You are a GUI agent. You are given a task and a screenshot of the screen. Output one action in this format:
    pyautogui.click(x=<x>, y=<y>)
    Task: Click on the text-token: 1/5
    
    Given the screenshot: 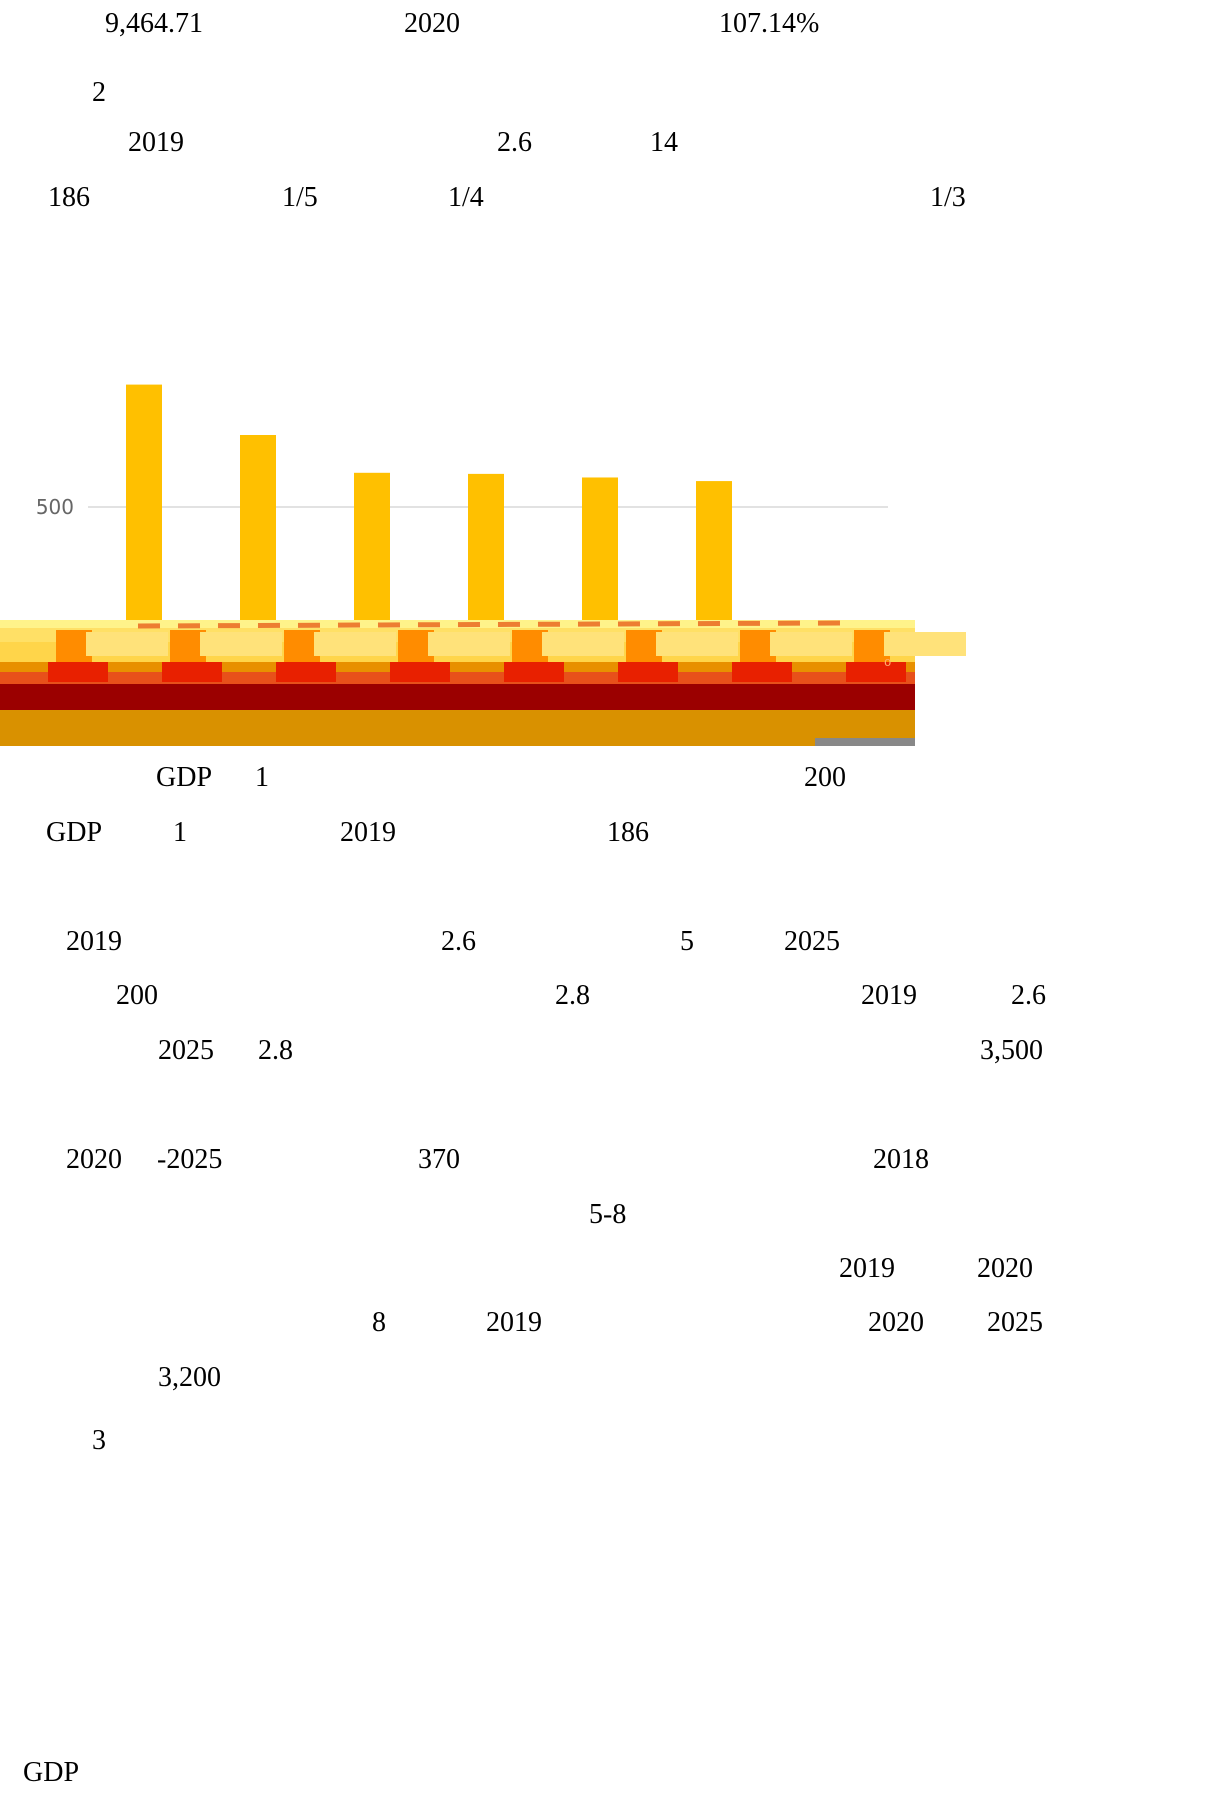 What is the action you would take?
    pyautogui.click(x=300, y=197)
    